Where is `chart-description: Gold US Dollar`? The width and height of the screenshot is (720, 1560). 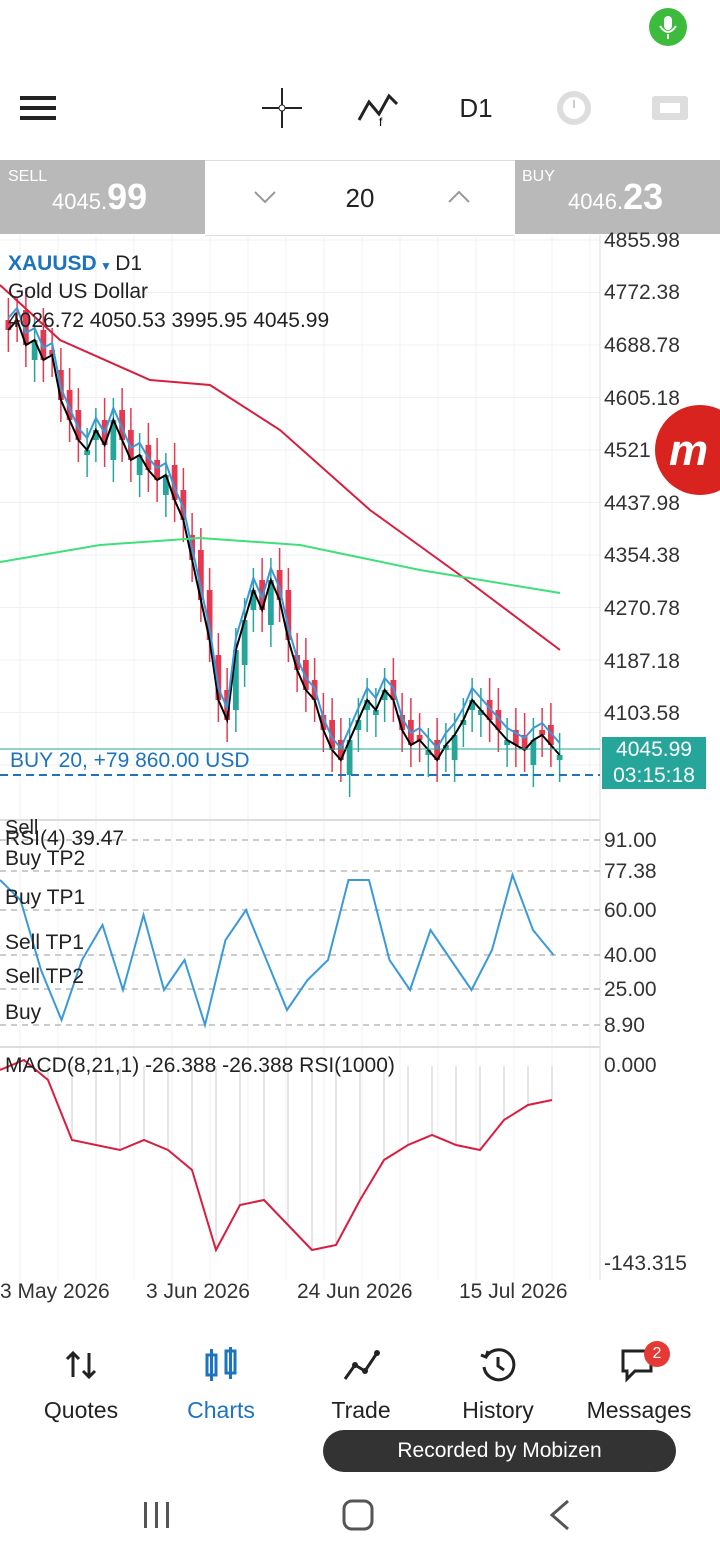 chart-description: Gold US Dollar is located at coordinates (78, 291).